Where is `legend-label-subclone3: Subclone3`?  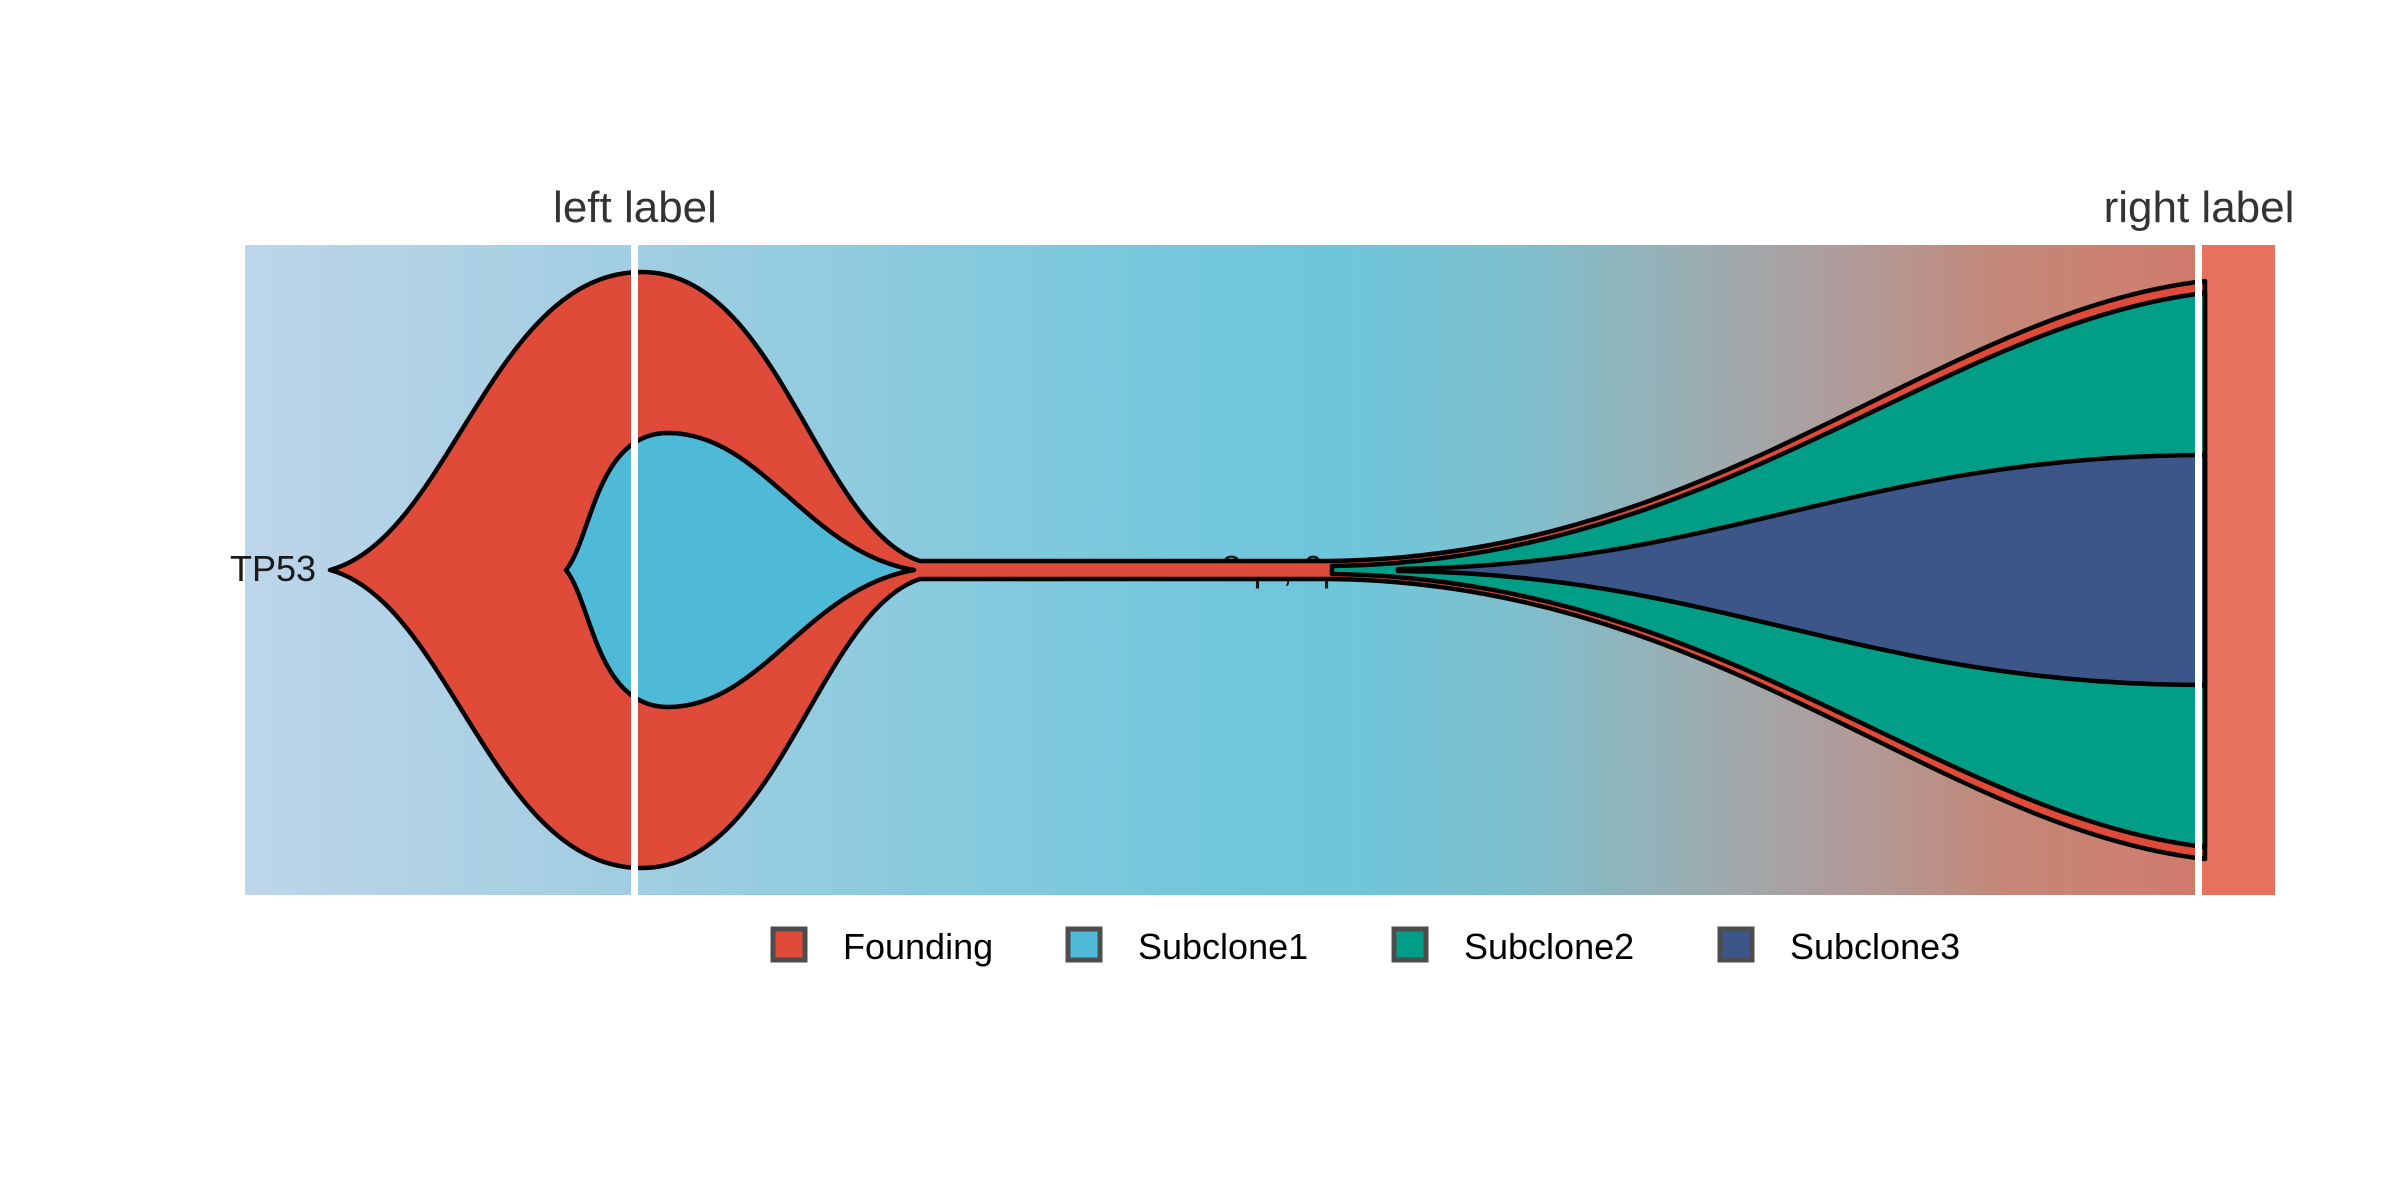 legend-label-subclone3: Subclone3 is located at coordinates (1875, 946).